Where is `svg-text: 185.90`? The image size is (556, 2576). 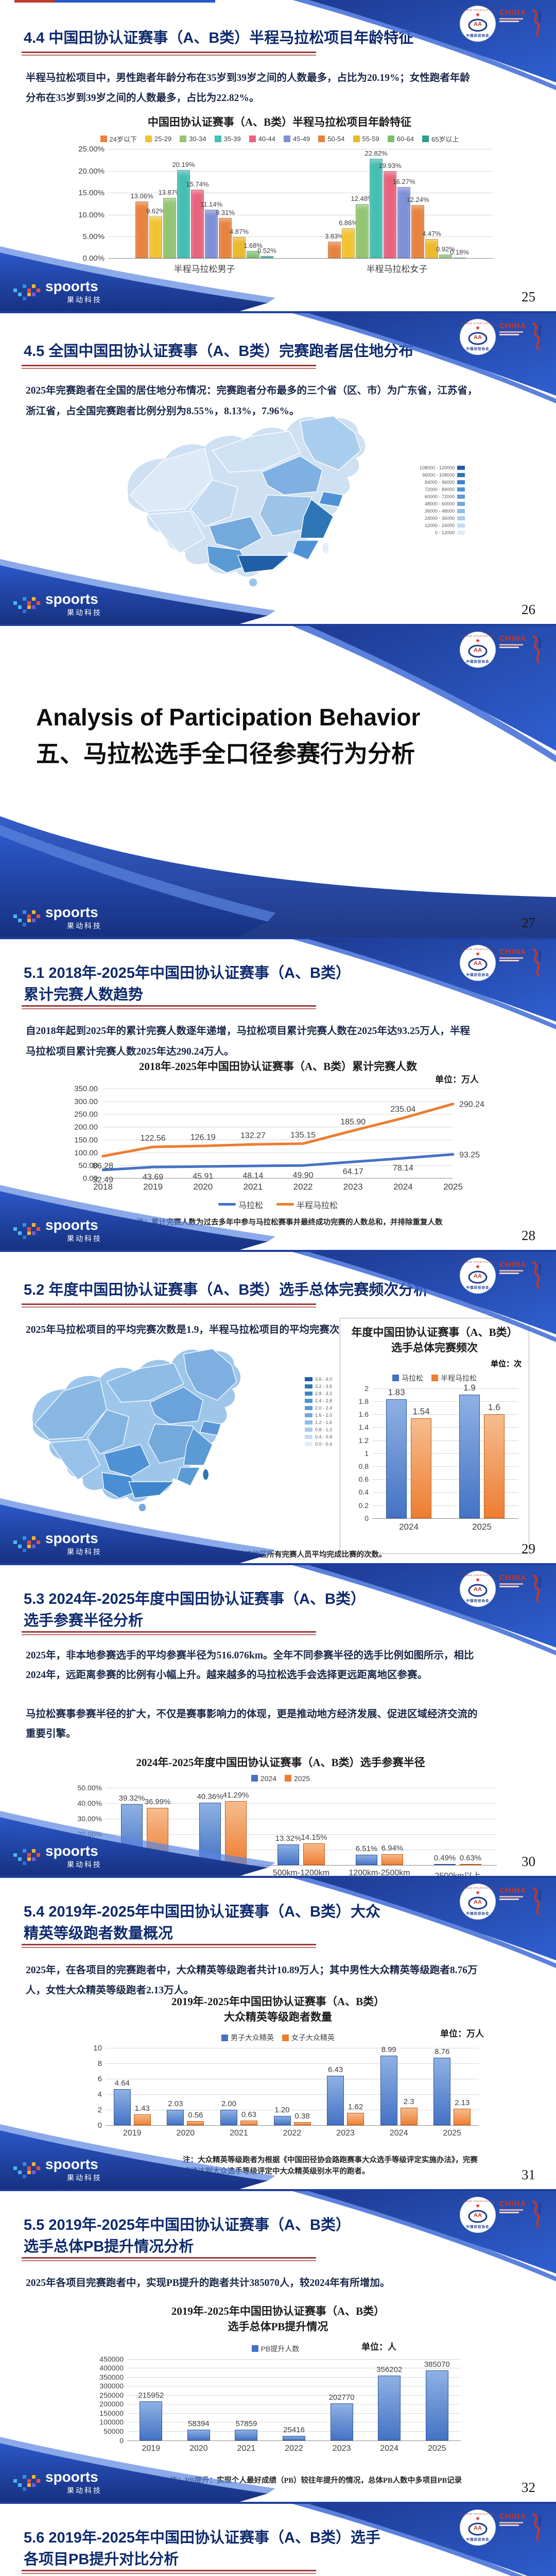 svg-text: 185.90 is located at coordinates (353, 1121).